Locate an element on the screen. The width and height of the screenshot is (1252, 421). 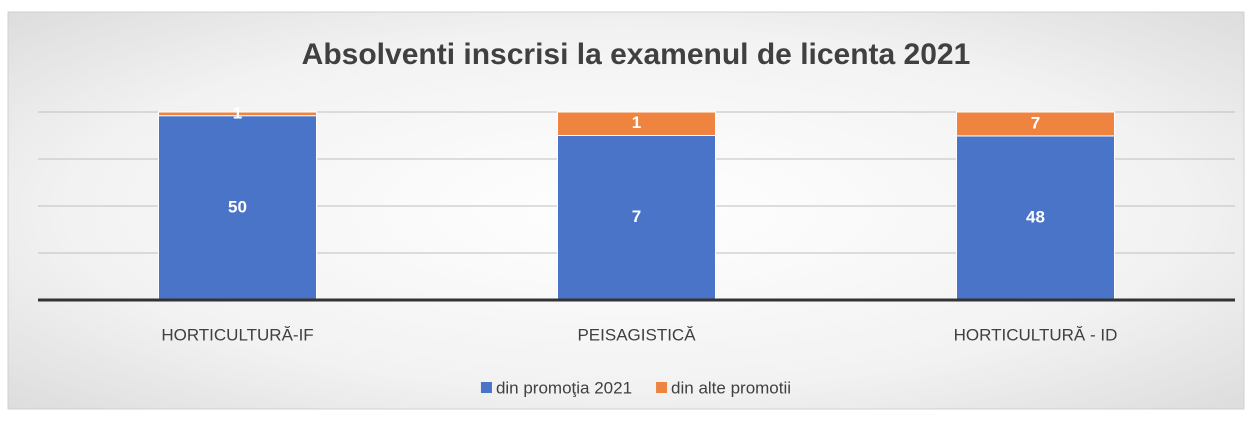
x-tick-label: HORTICULTURĂ - ID is located at coordinates (1036, 334).